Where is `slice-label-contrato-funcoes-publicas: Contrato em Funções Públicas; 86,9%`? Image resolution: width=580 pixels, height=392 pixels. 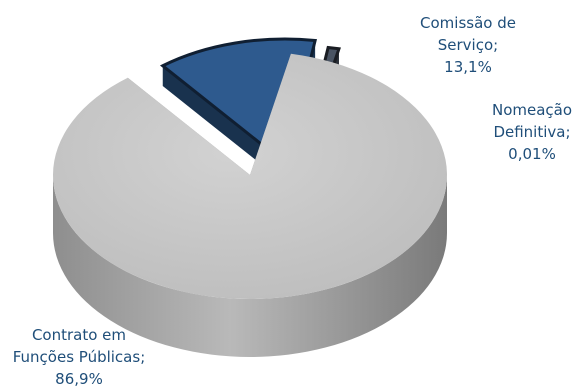
slice-label-contrato-funcoes-publicas: Contrato em Funções Públicas; 86,9% is located at coordinates (79, 357).